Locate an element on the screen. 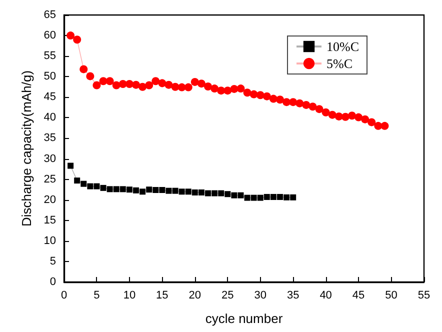  x-tick-label: 20 is located at coordinates (195, 296).